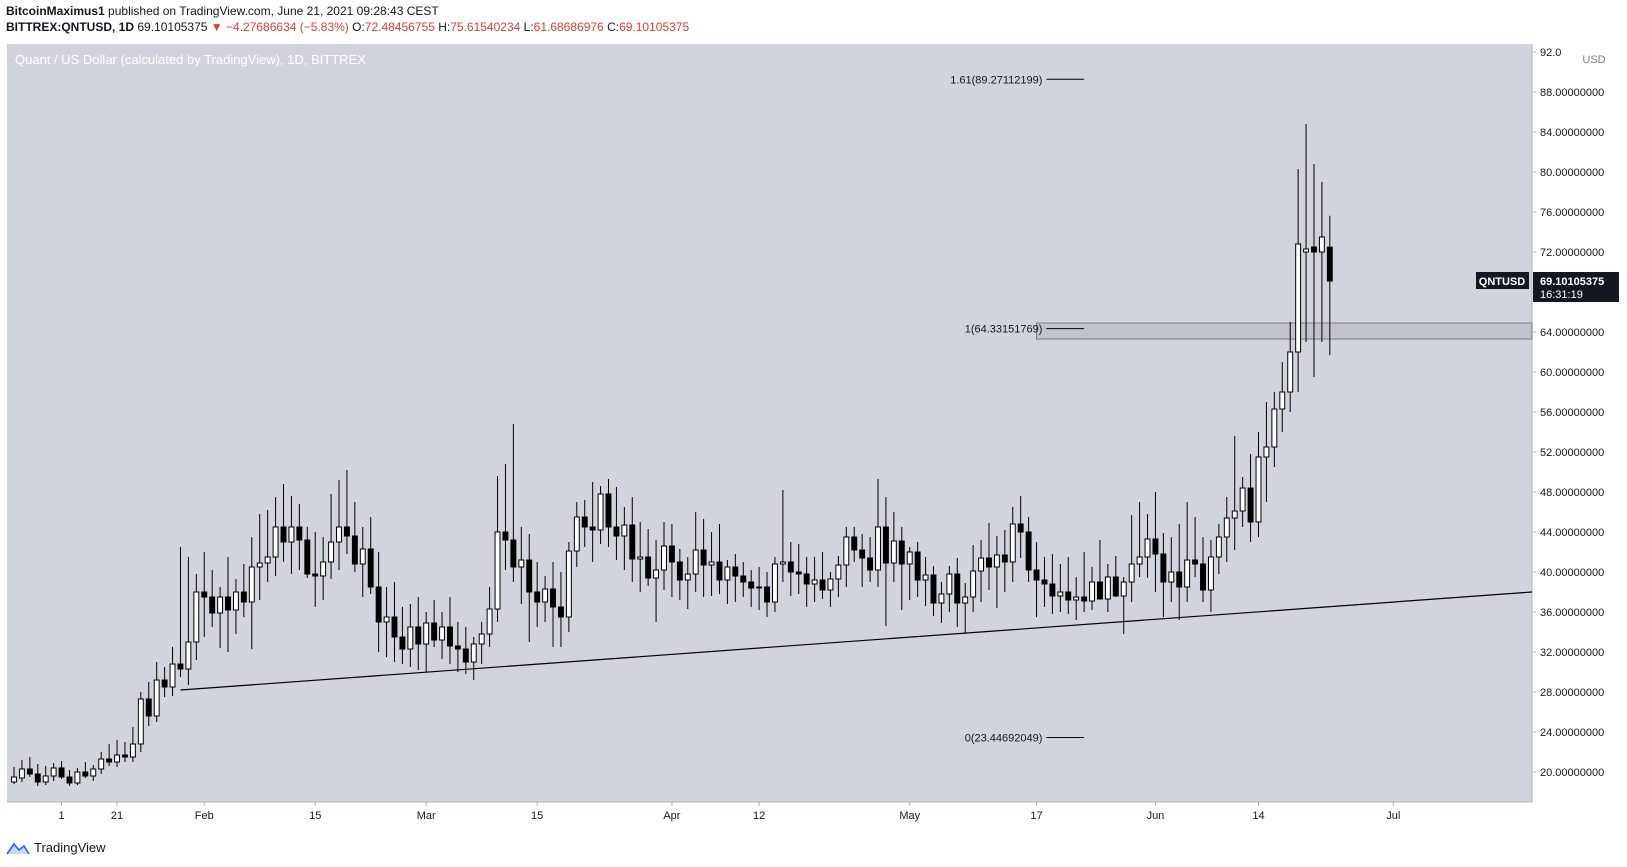 The width and height of the screenshot is (1627, 867). What do you see at coordinates (485, 27) in the screenshot?
I see `high-value: 75.61540234` at bounding box center [485, 27].